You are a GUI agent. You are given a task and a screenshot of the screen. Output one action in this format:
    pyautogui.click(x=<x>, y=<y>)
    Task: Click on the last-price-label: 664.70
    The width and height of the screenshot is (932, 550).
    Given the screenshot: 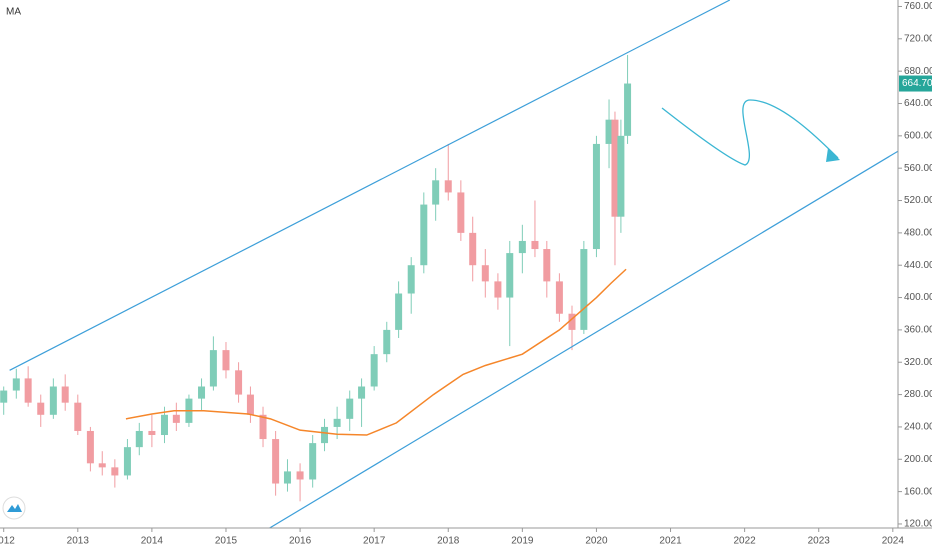 What is the action you would take?
    pyautogui.click(x=917, y=83)
    